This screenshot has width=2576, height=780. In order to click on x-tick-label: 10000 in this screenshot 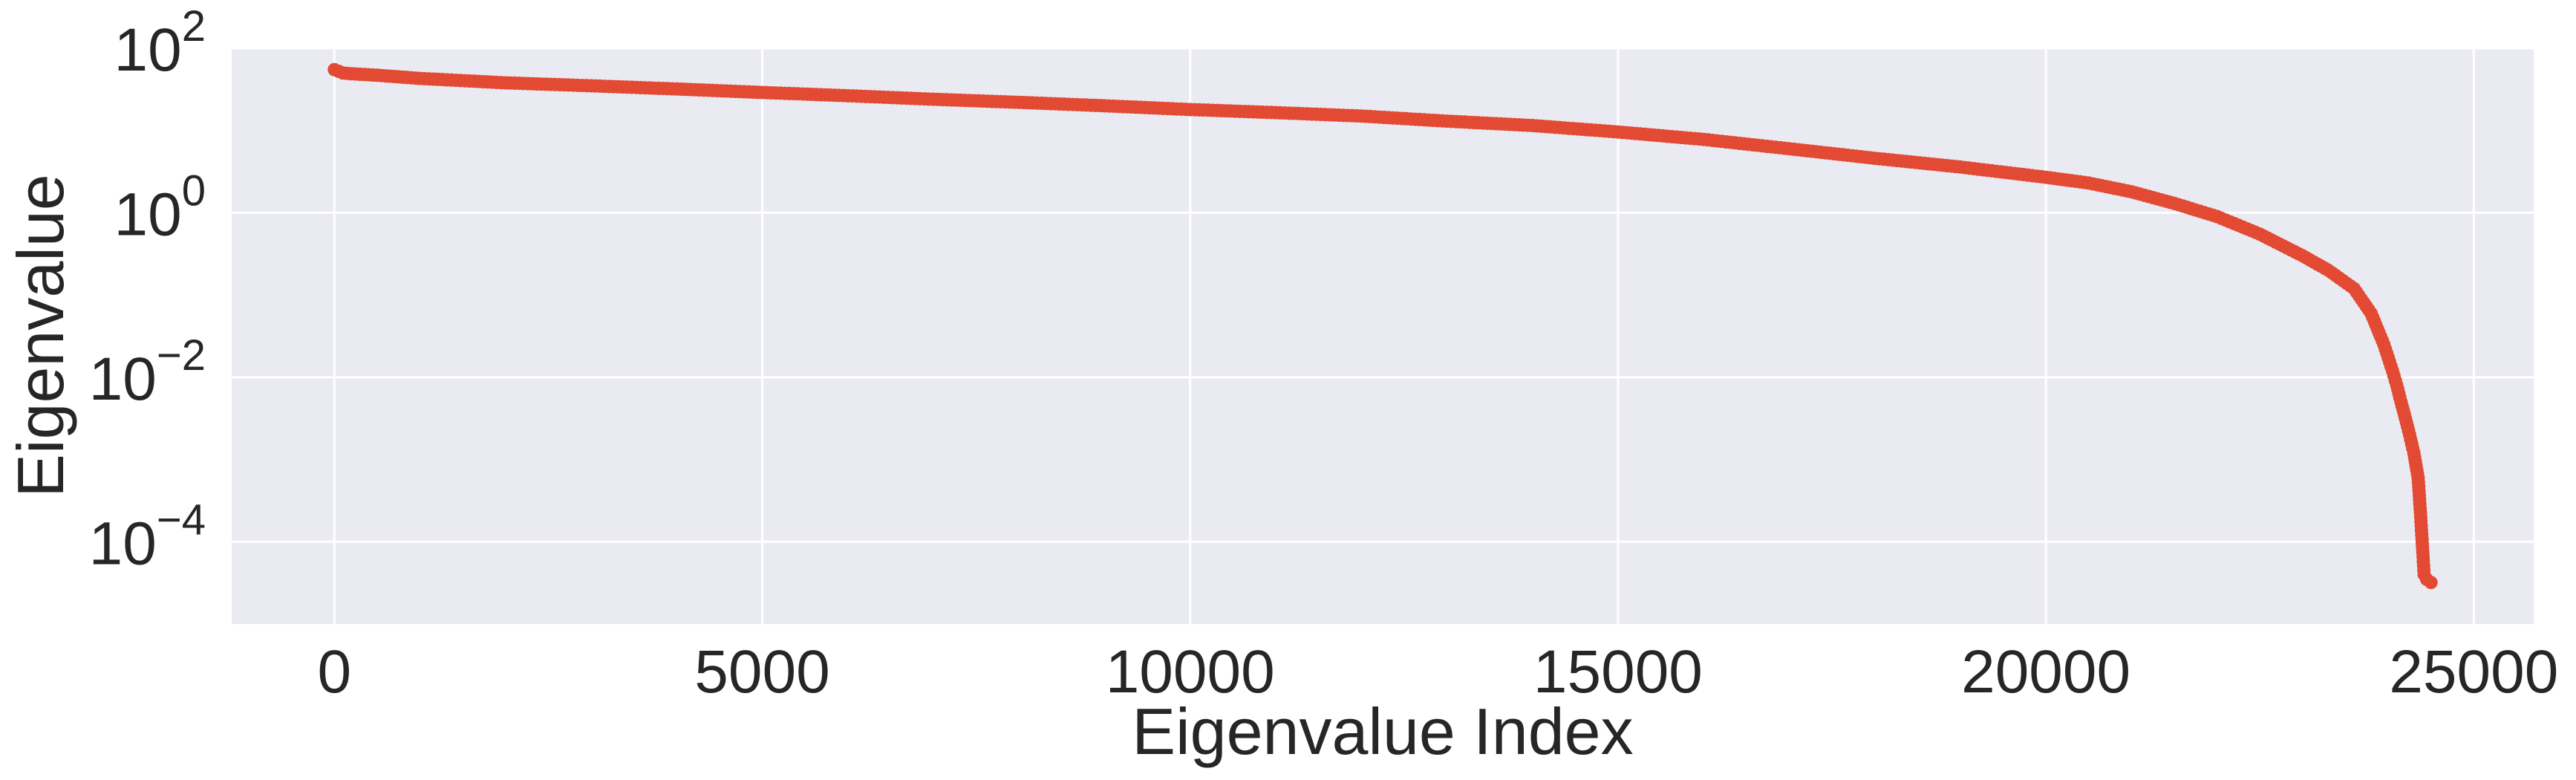, I will do `click(1190, 672)`.